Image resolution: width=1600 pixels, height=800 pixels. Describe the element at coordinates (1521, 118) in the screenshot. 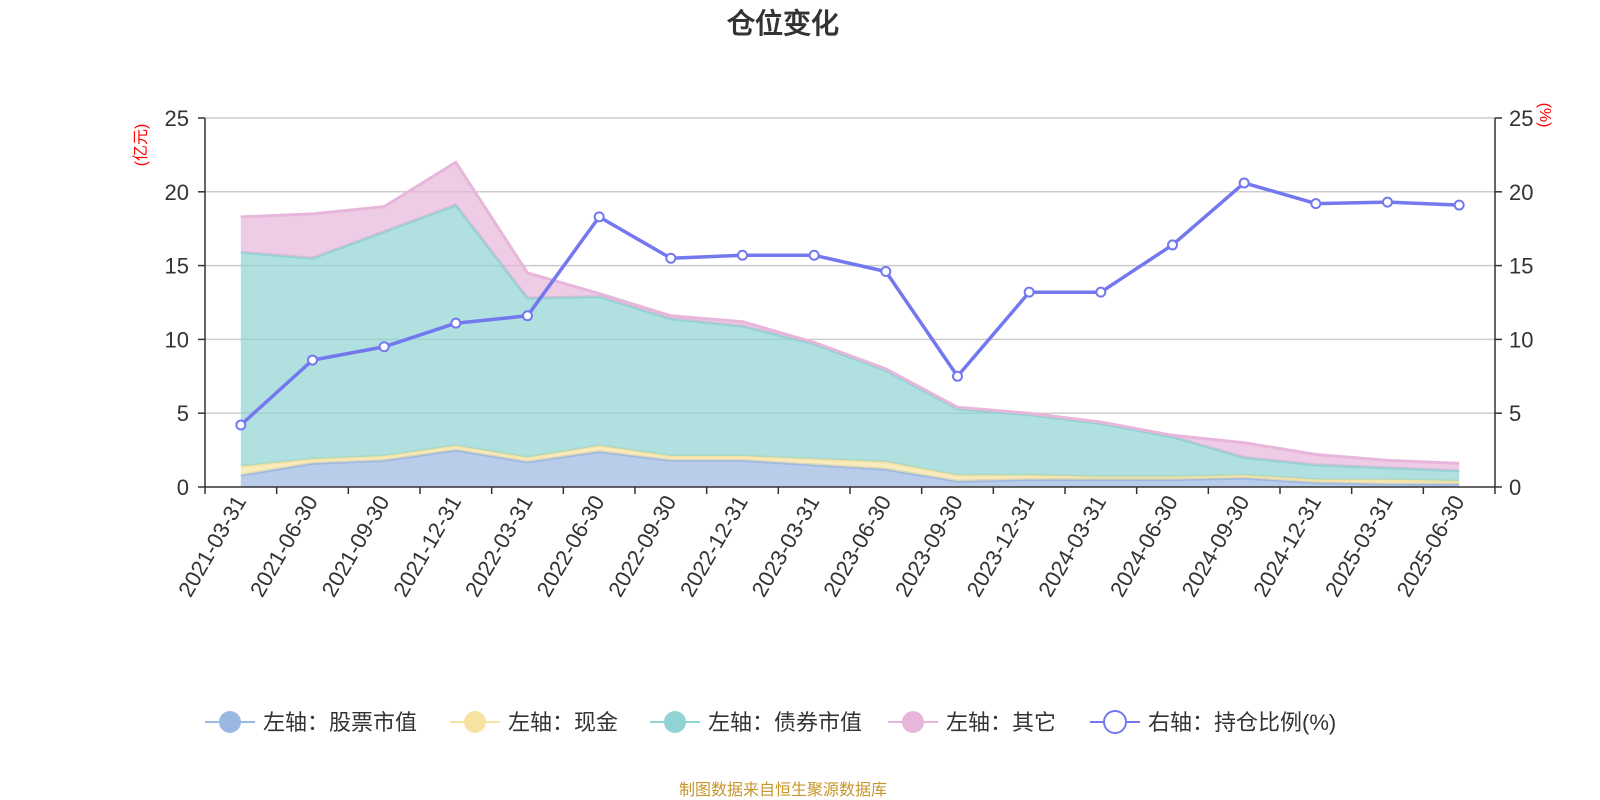

I see `y-tick-label-right: 25` at that location.